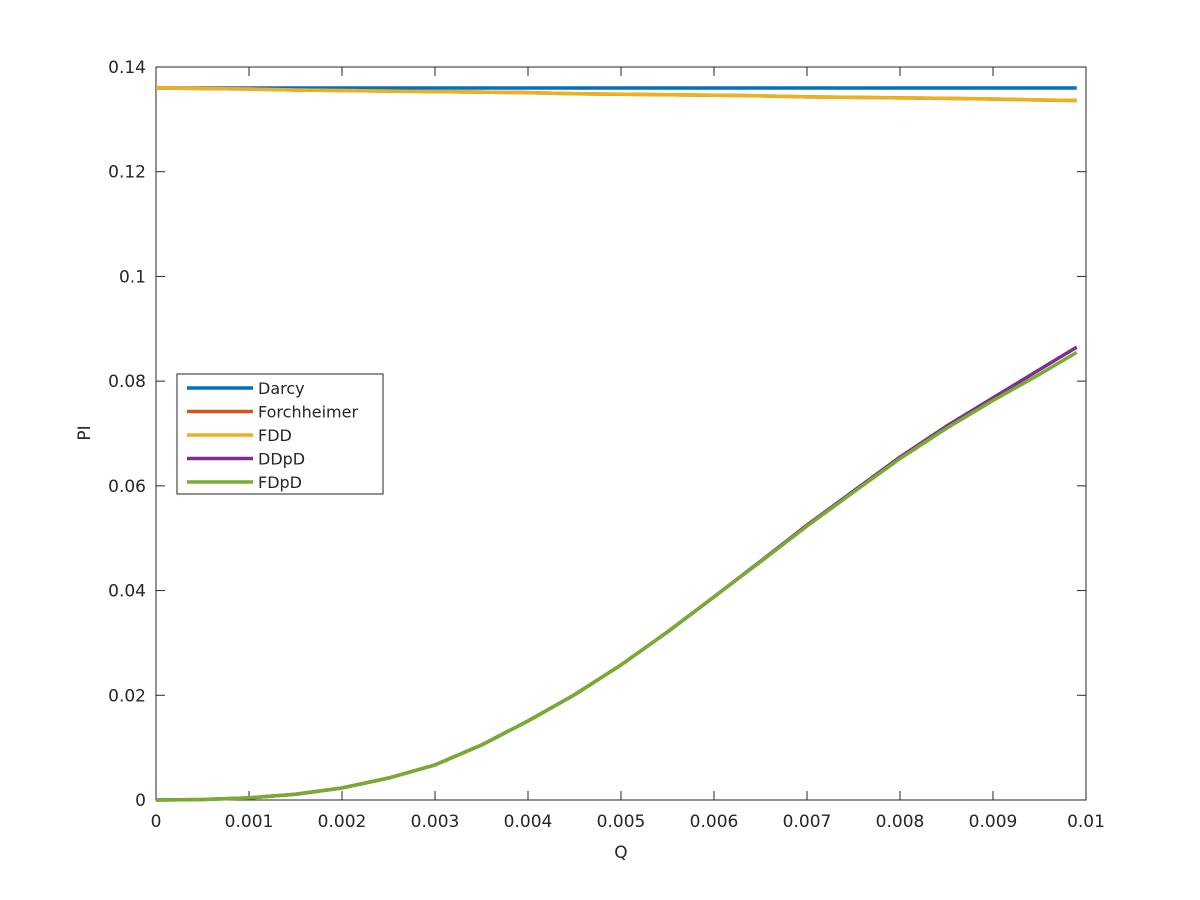 The width and height of the screenshot is (1200, 900). Describe the element at coordinates (249, 822) in the screenshot. I see `x-tick-label: 0.001` at that location.